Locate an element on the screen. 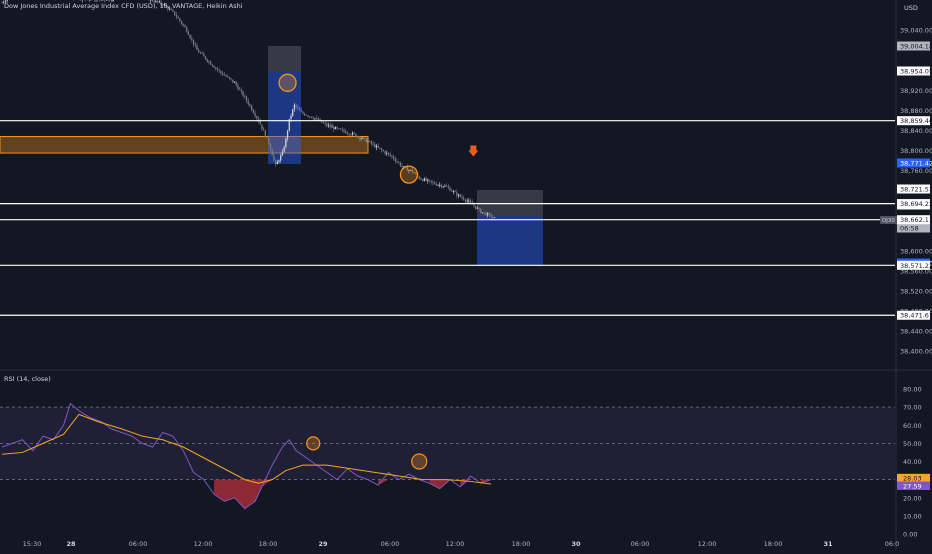  price-tick-label: 38,760.00 is located at coordinates (916, 171).